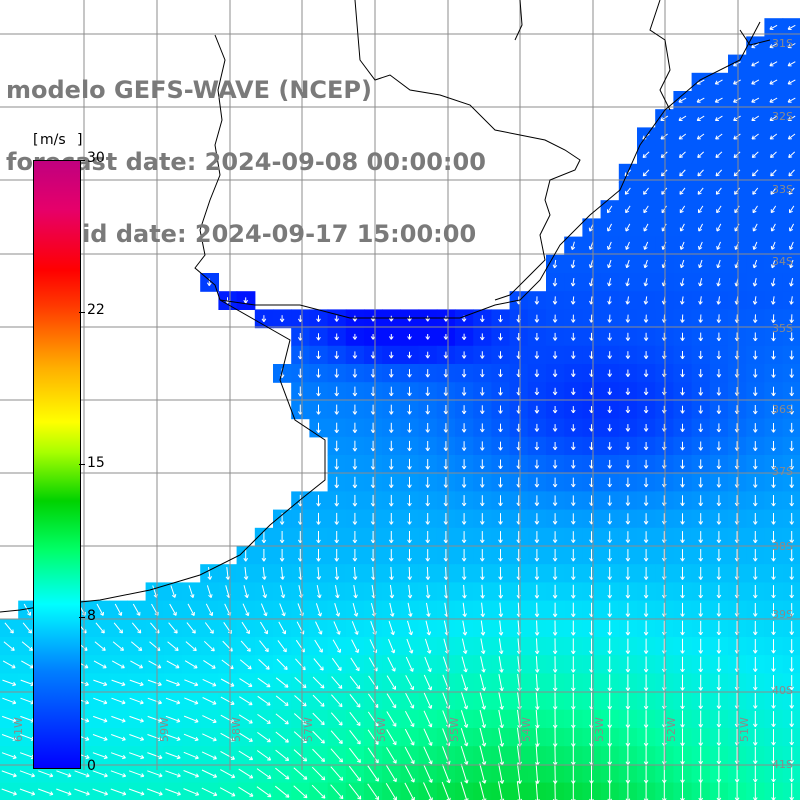 Image resolution: width=800 pixels, height=800 pixels. I want to click on colorbar-unit-label: m/s, so click(53, 140).